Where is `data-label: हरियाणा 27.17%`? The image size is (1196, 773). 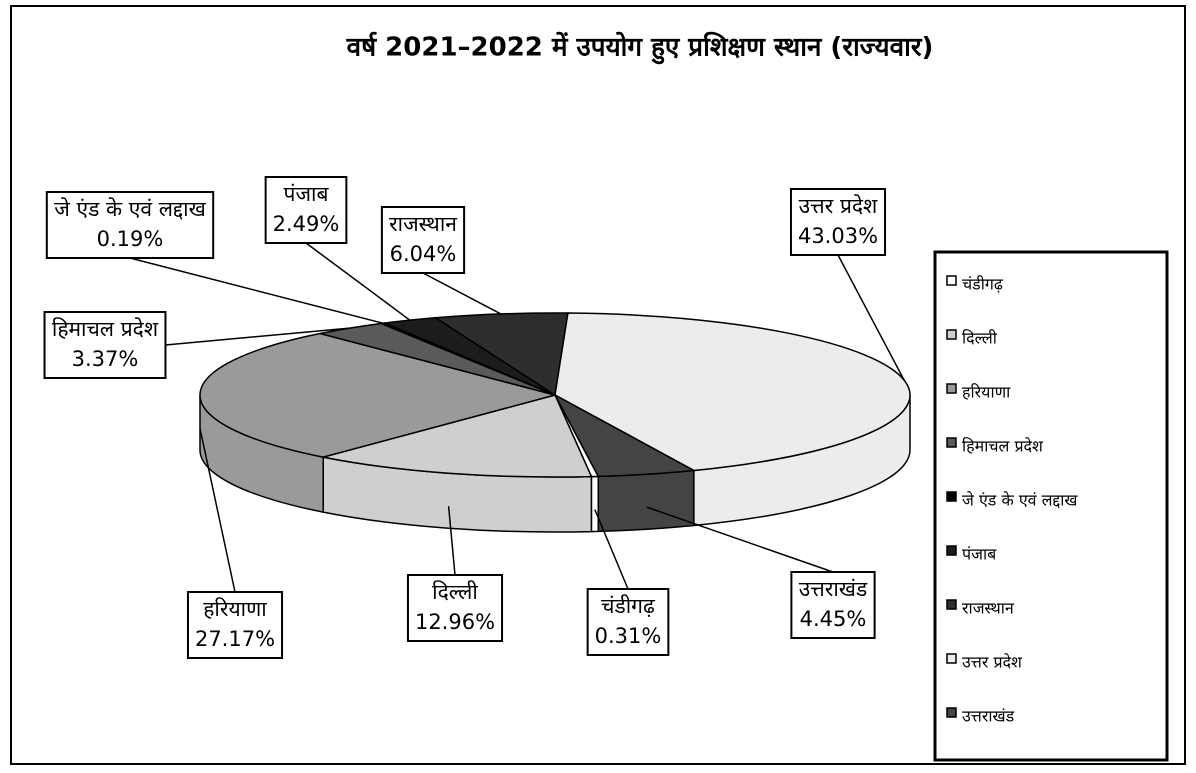 data-label: हरियाणा 27.17% is located at coordinates (235, 625).